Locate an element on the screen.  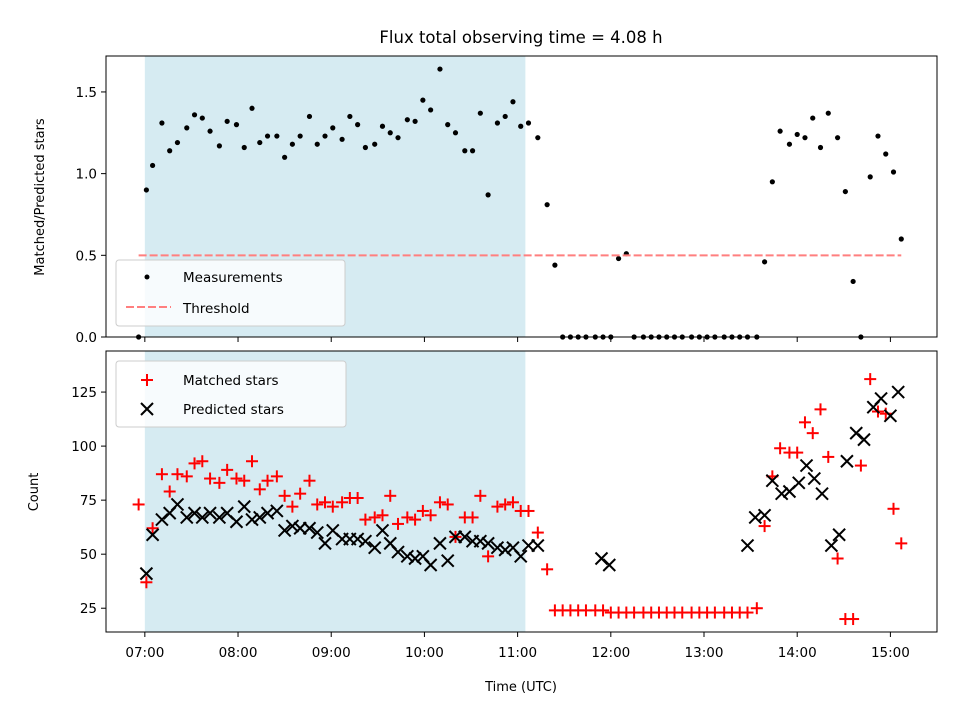
x-tick-label: 07:00 is located at coordinates (144, 653).